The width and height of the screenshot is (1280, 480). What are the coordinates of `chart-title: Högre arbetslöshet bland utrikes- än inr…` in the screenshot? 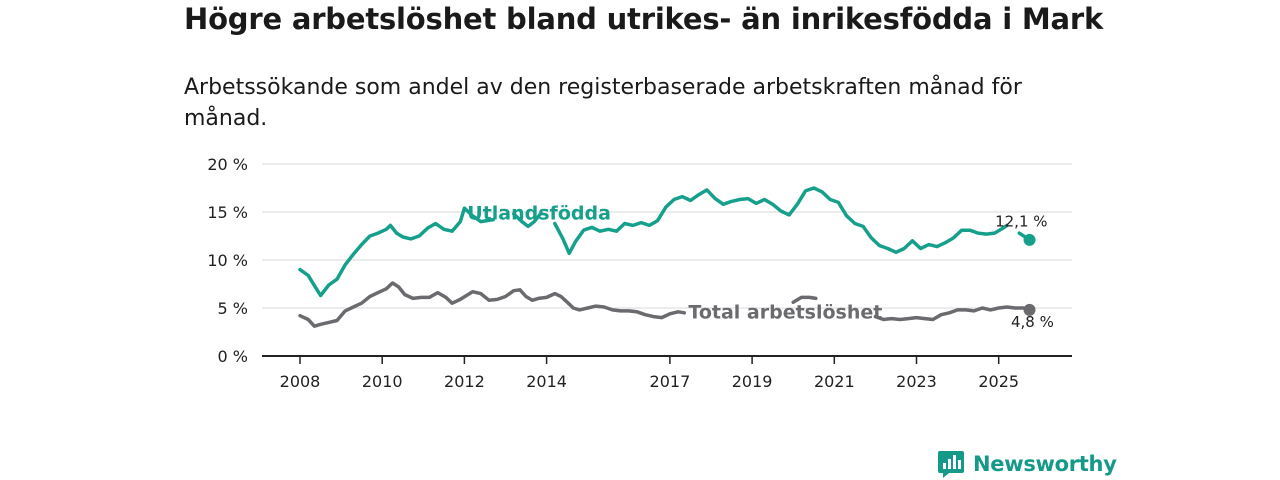 It's located at (644, 19).